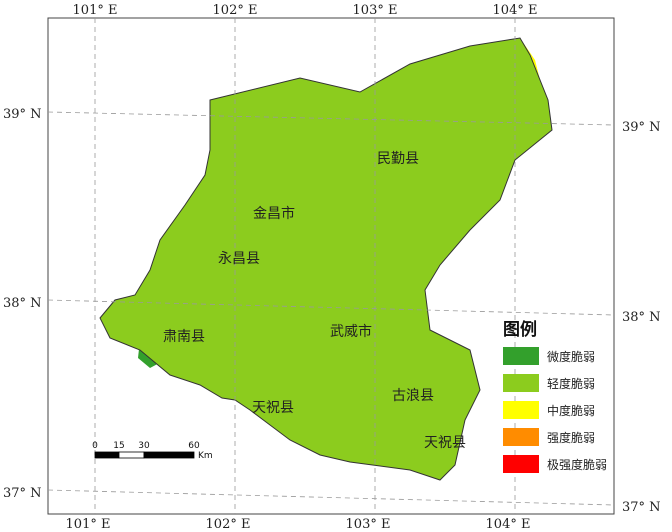 This screenshot has width=672, height=532. Describe the element at coordinates (641, 507) in the screenshot. I see `y-tick-right: 37° N` at that location.